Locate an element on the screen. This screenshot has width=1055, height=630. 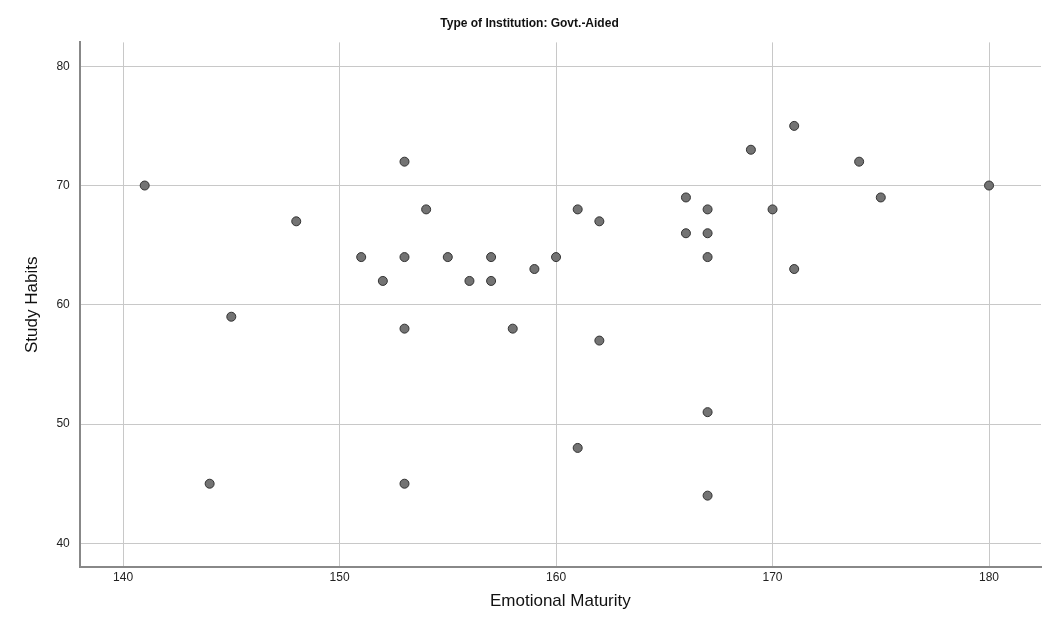
x-tick-label: 140 is located at coordinates (123, 576).